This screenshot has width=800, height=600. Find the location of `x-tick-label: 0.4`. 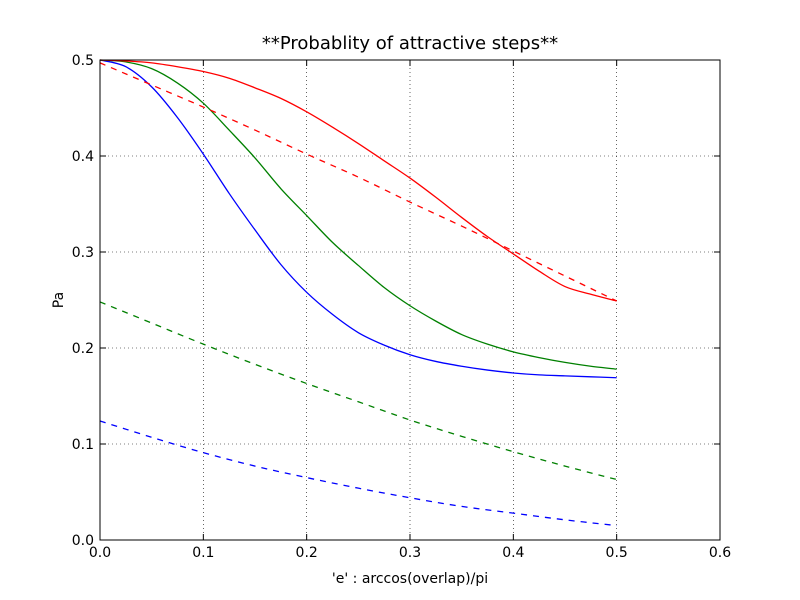

x-tick-label: 0.4 is located at coordinates (513, 553).